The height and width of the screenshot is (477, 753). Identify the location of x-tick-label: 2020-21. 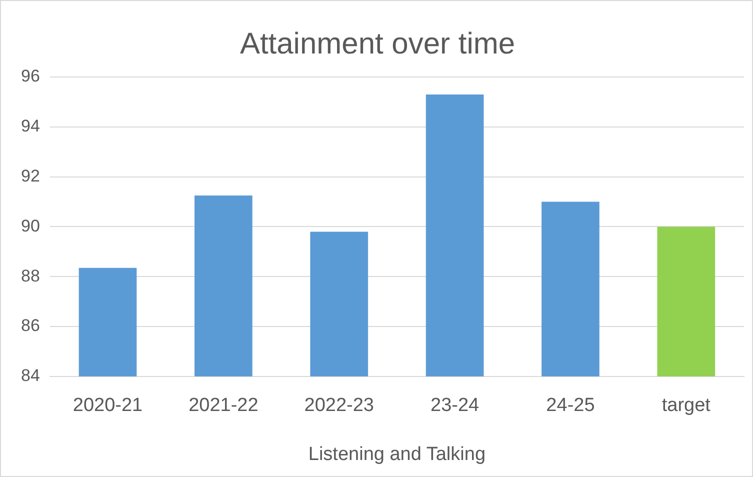
(107, 405).